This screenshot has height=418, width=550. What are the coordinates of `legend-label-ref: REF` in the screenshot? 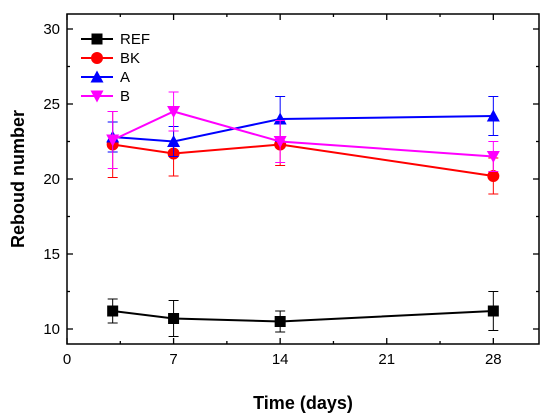 It's located at (135, 39).